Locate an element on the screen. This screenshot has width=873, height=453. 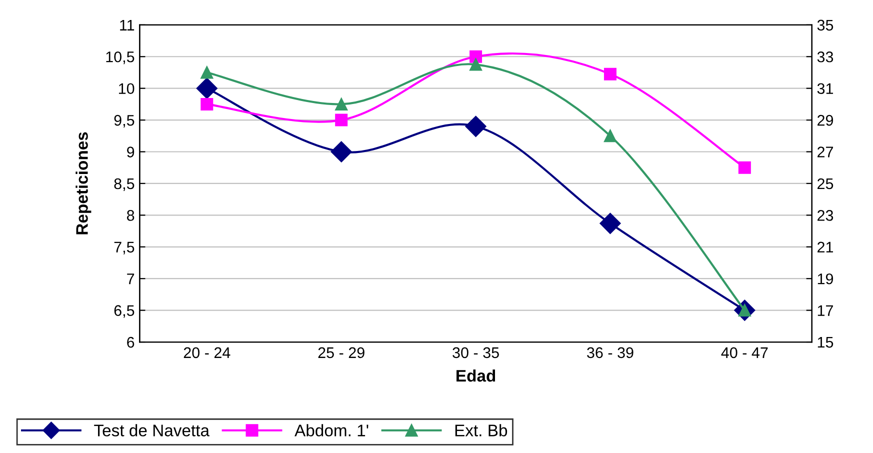
y-tick-label: 8,5 is located at coordinates (124, 184).